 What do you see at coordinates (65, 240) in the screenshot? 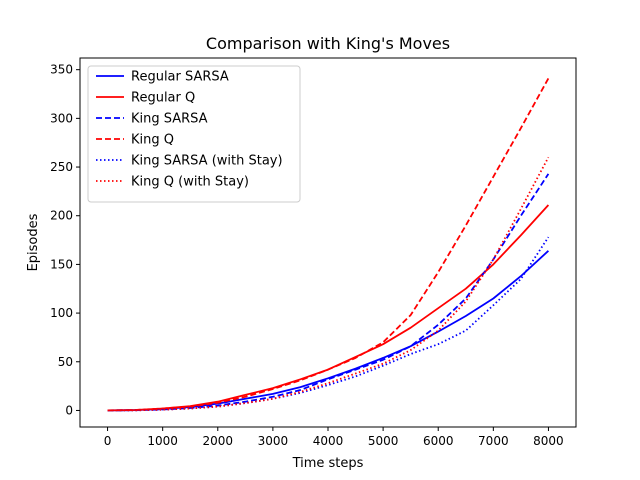
I see `y-axis-ticks: 0 50 100 150 200 250 300 350` at bounding box center [65, 240].